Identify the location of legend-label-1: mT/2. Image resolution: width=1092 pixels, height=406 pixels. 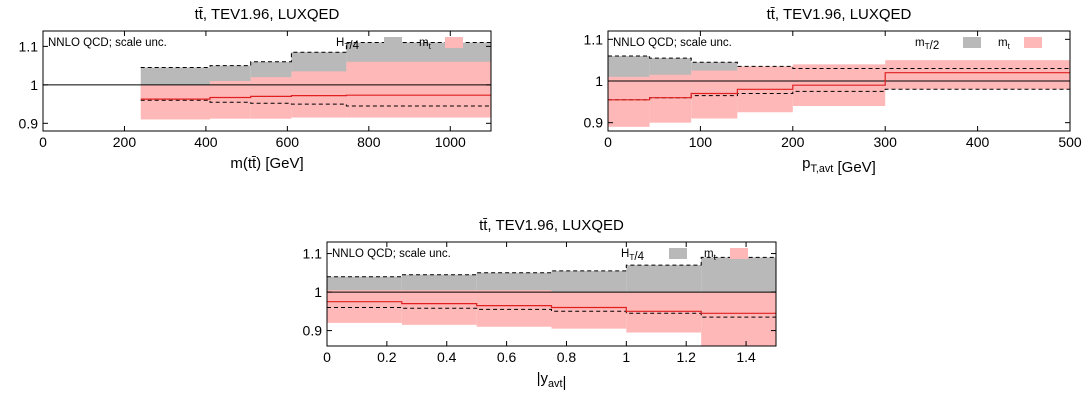
(927, 44).